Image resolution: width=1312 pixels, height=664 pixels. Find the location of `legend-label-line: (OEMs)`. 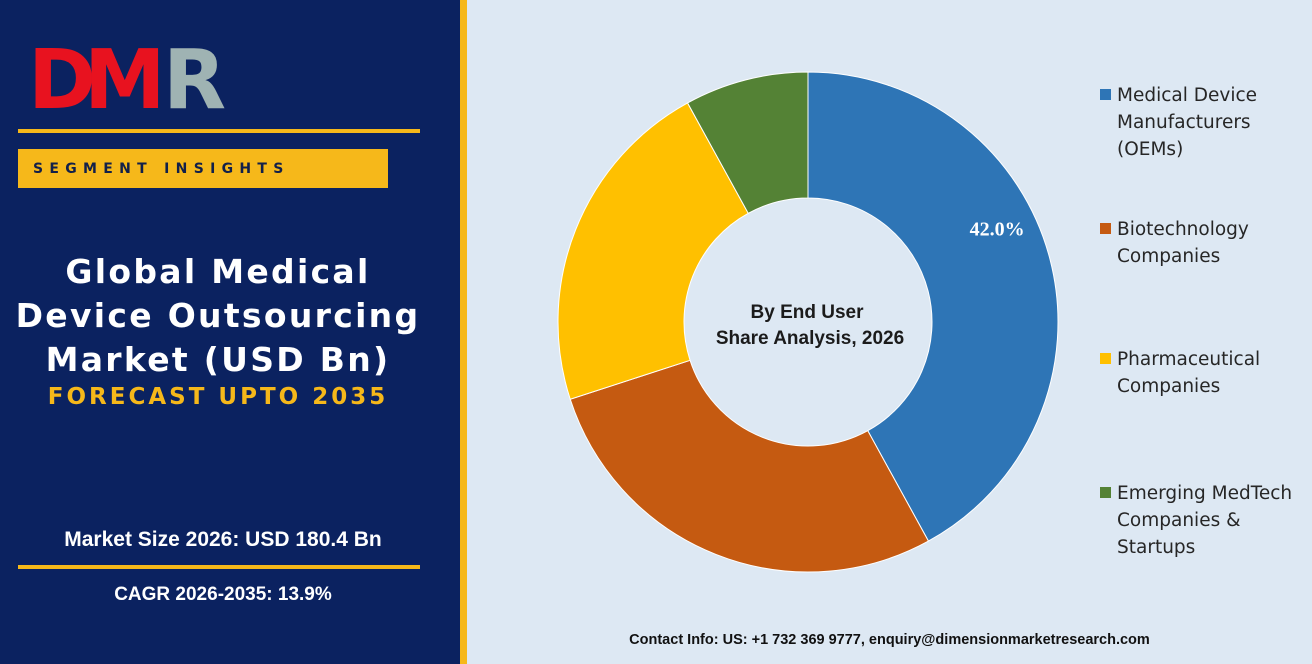

legend-label-line: (OEMs) is located at coordinates (1150, 149).